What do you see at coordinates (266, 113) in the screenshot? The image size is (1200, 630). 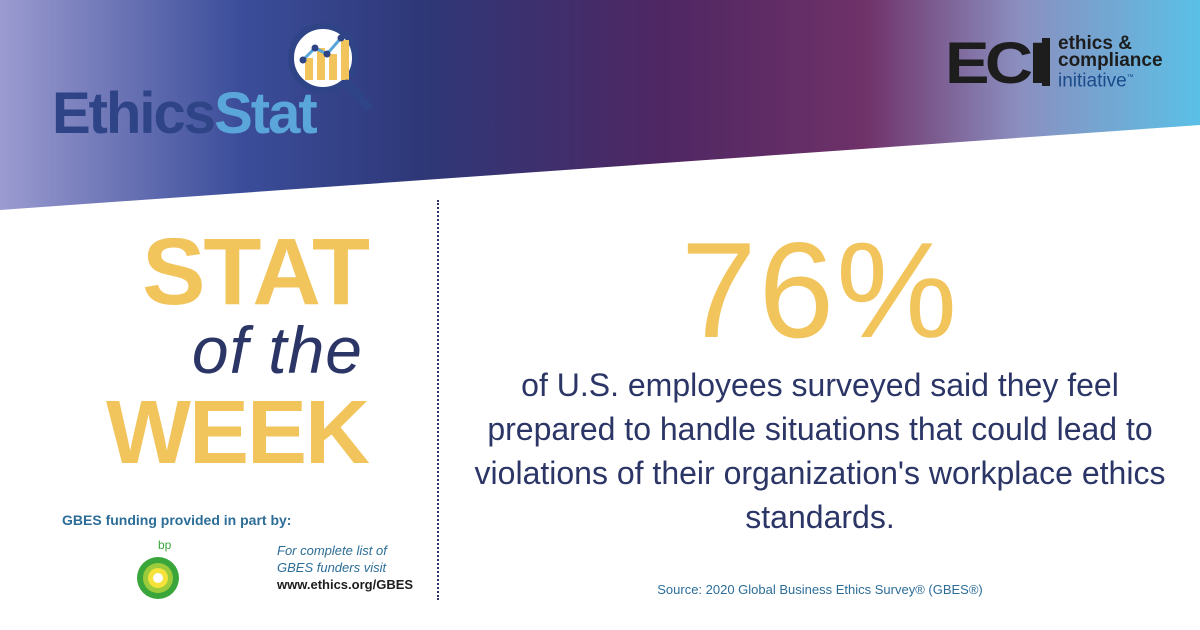 I see `brand-name-part2: Stat` at bounding box center [266, 113].